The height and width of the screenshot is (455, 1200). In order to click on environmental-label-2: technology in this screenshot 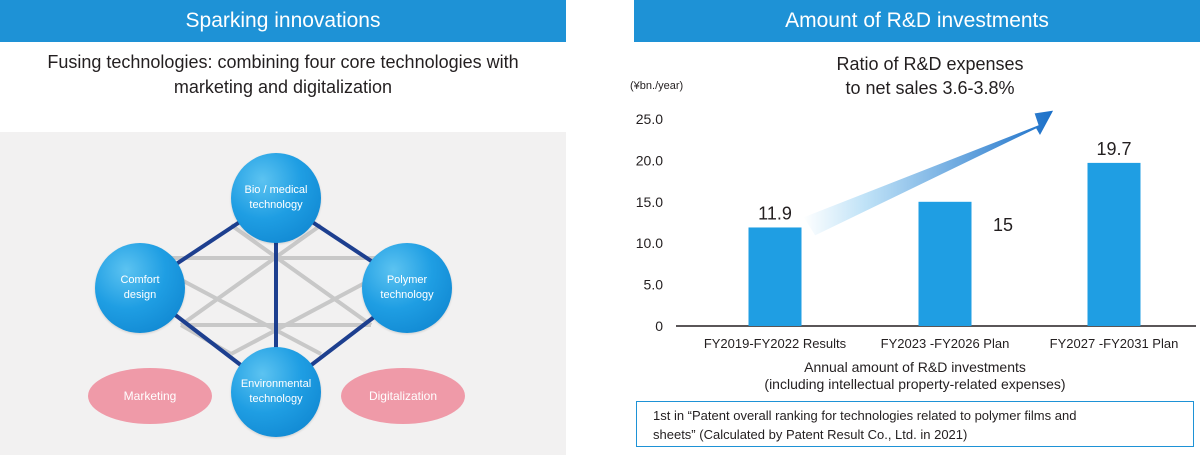, I will do `click(276, 399)`.